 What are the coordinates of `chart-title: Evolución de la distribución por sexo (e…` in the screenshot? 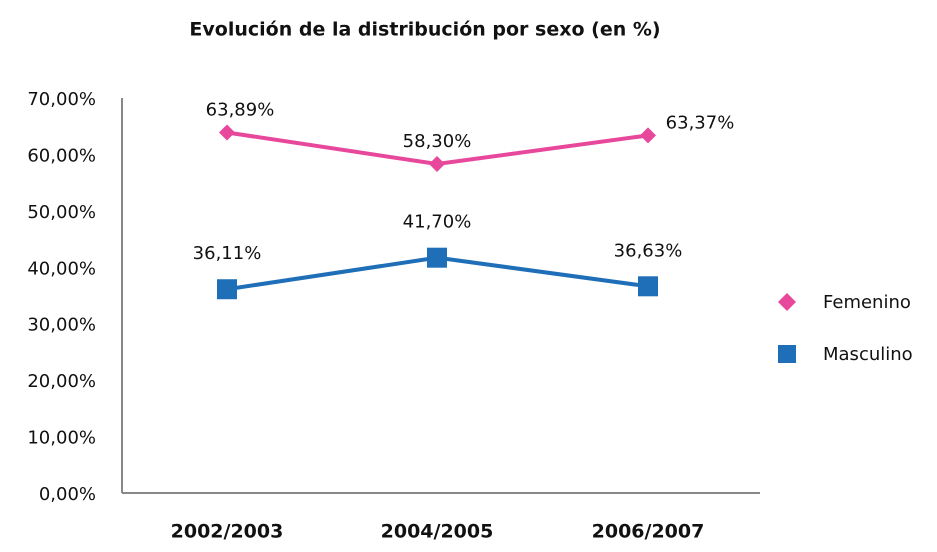 It's located at (424, 30).